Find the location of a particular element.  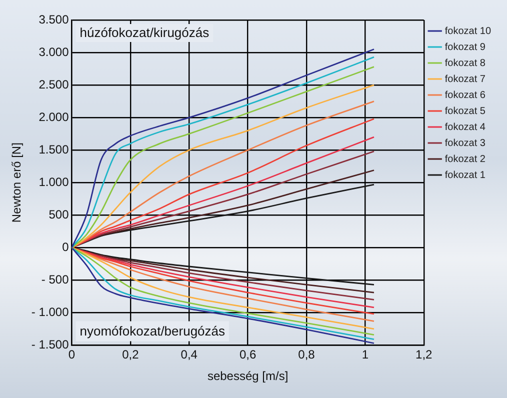

y-tick-label: 1.500 is located at coordinates (54, 149).